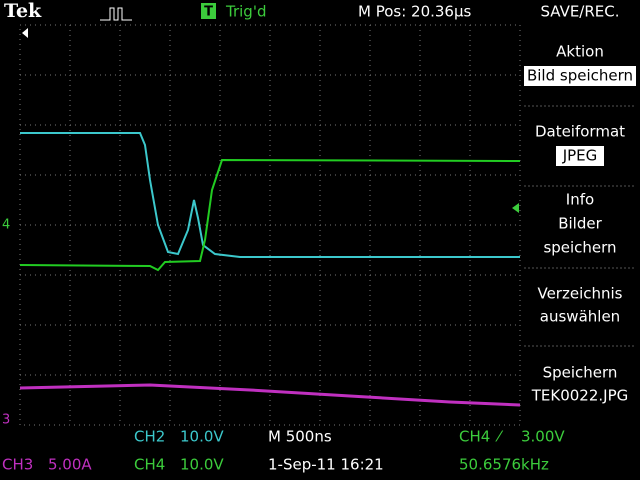 Image resolution: width=640 pixels, height=480 pixels. I want to click on menu-line: auswählen, so click(580, 317).